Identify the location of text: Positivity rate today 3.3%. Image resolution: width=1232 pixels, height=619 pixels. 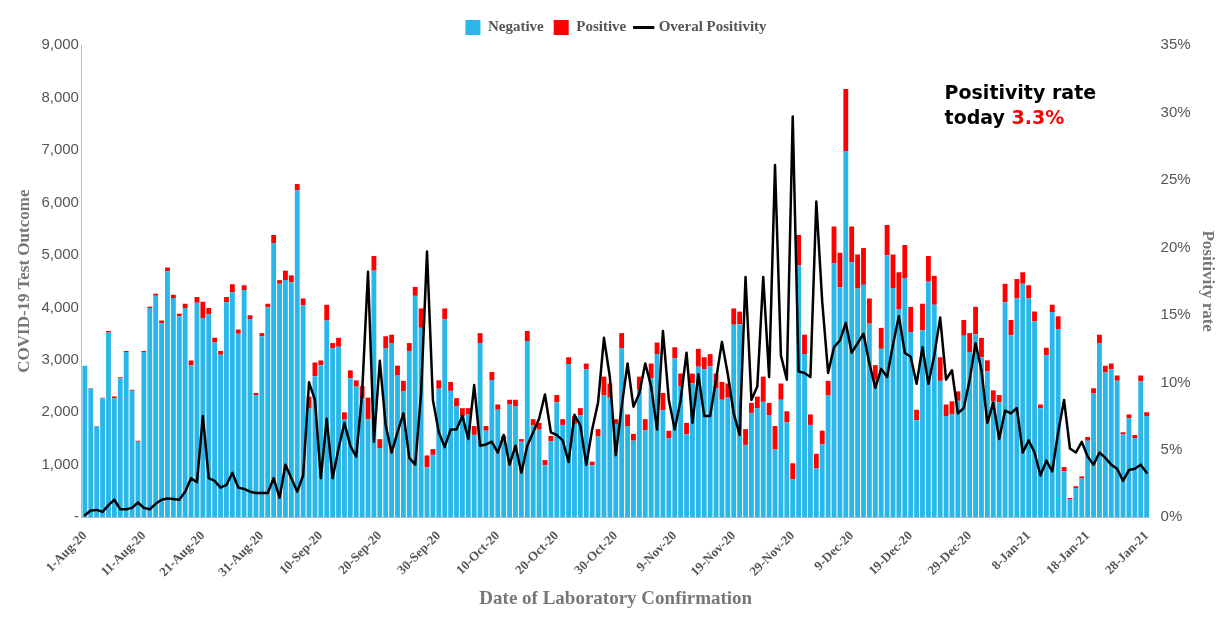
(1020, 105).